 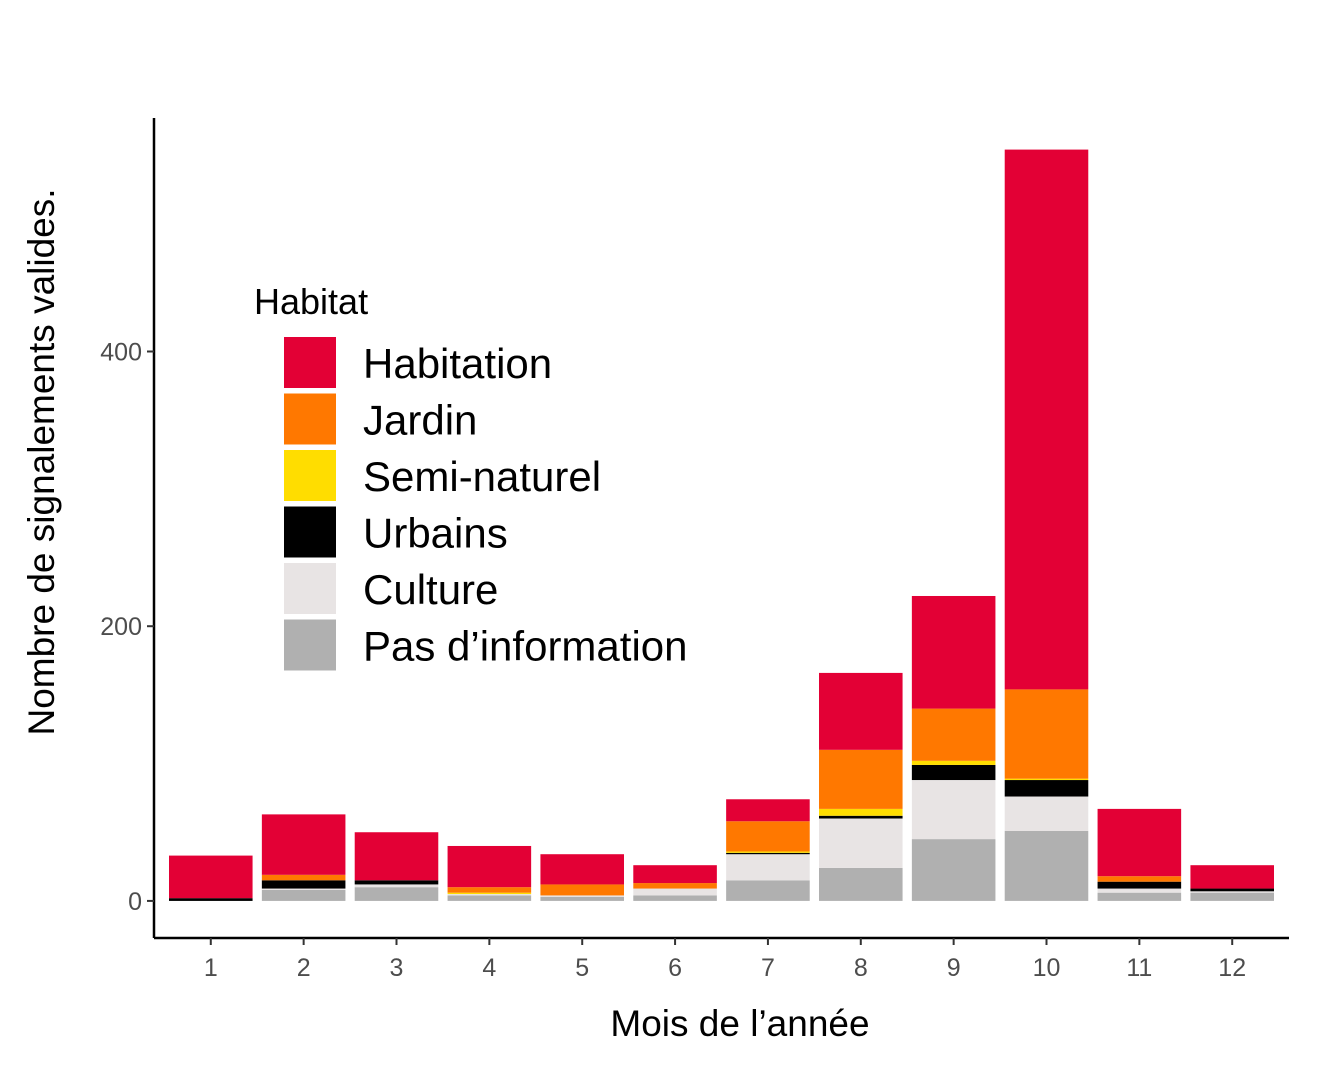 What do you see at coordinates (311, 301) in the screenshot?
I see `legend-title: Habitat` at bounding box center [311, 301].